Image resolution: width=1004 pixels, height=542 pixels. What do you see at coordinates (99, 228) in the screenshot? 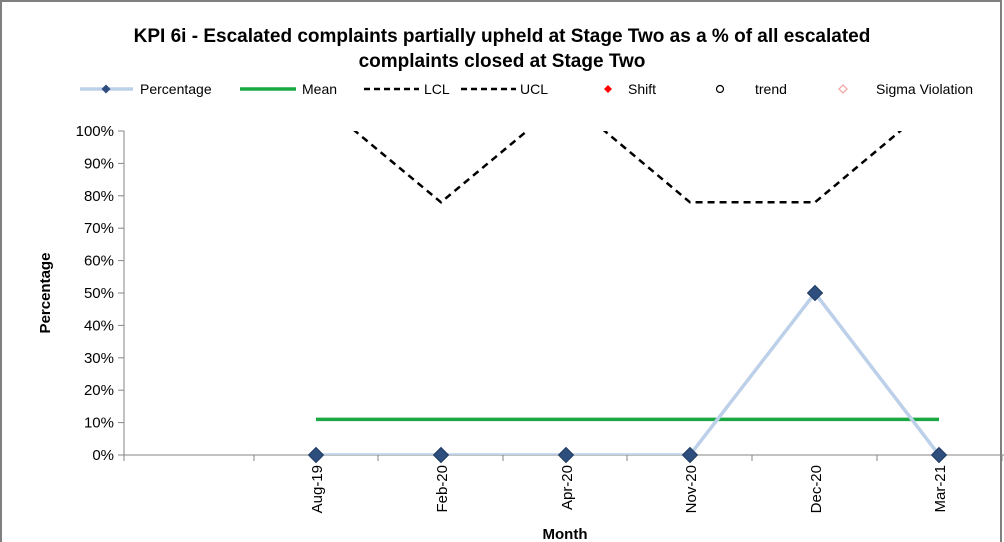
I see `y-tick-label: 70%` at bounding box center [99, 228].